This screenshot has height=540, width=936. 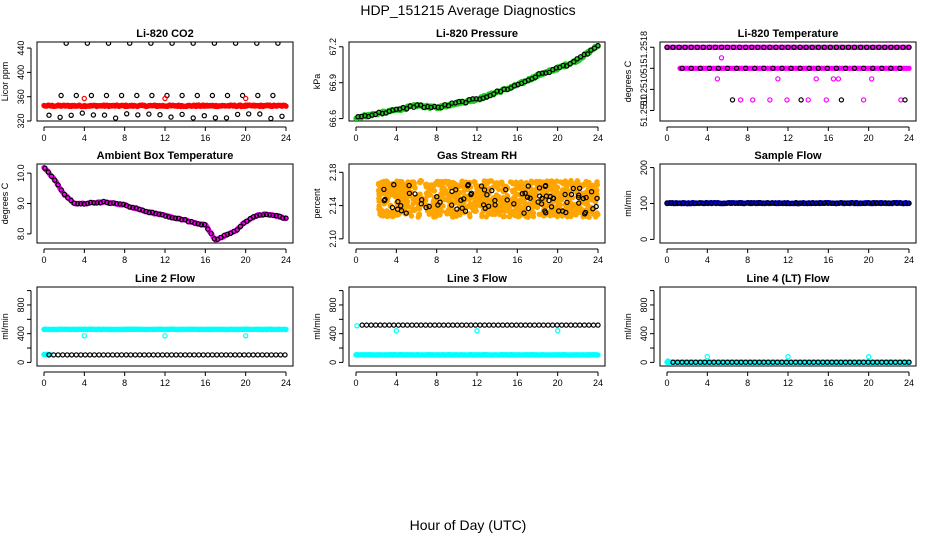 What do you see at coordinates (333, 304) in the screenshot?
I see `y-tick-label: 800` at bounding box center [333, 304].